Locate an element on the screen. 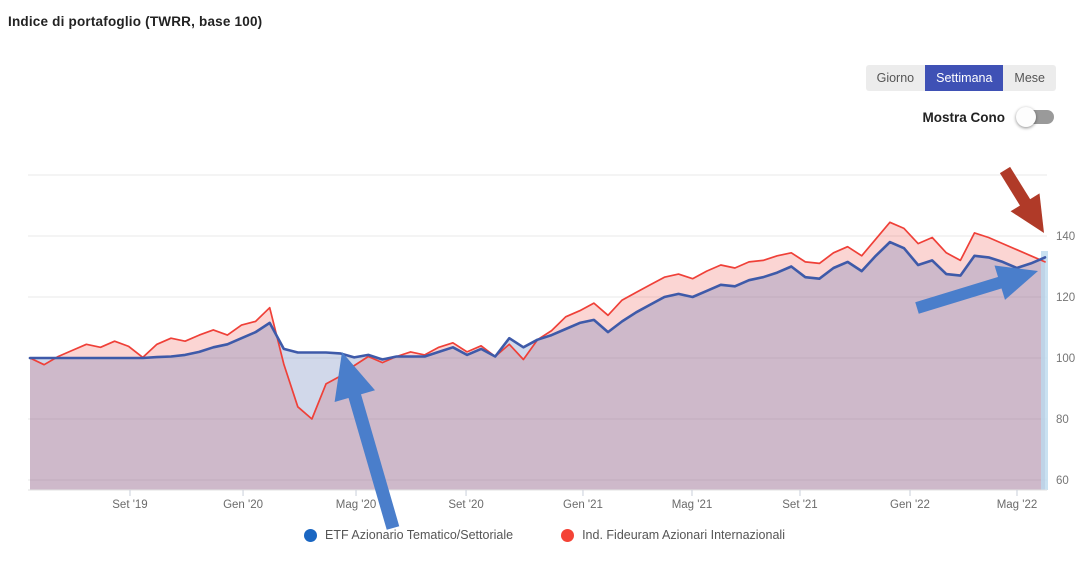 The height and width of the screenshot is (572, 1089). period-button-giorno: Giorno is located at coordinates (895, 78).